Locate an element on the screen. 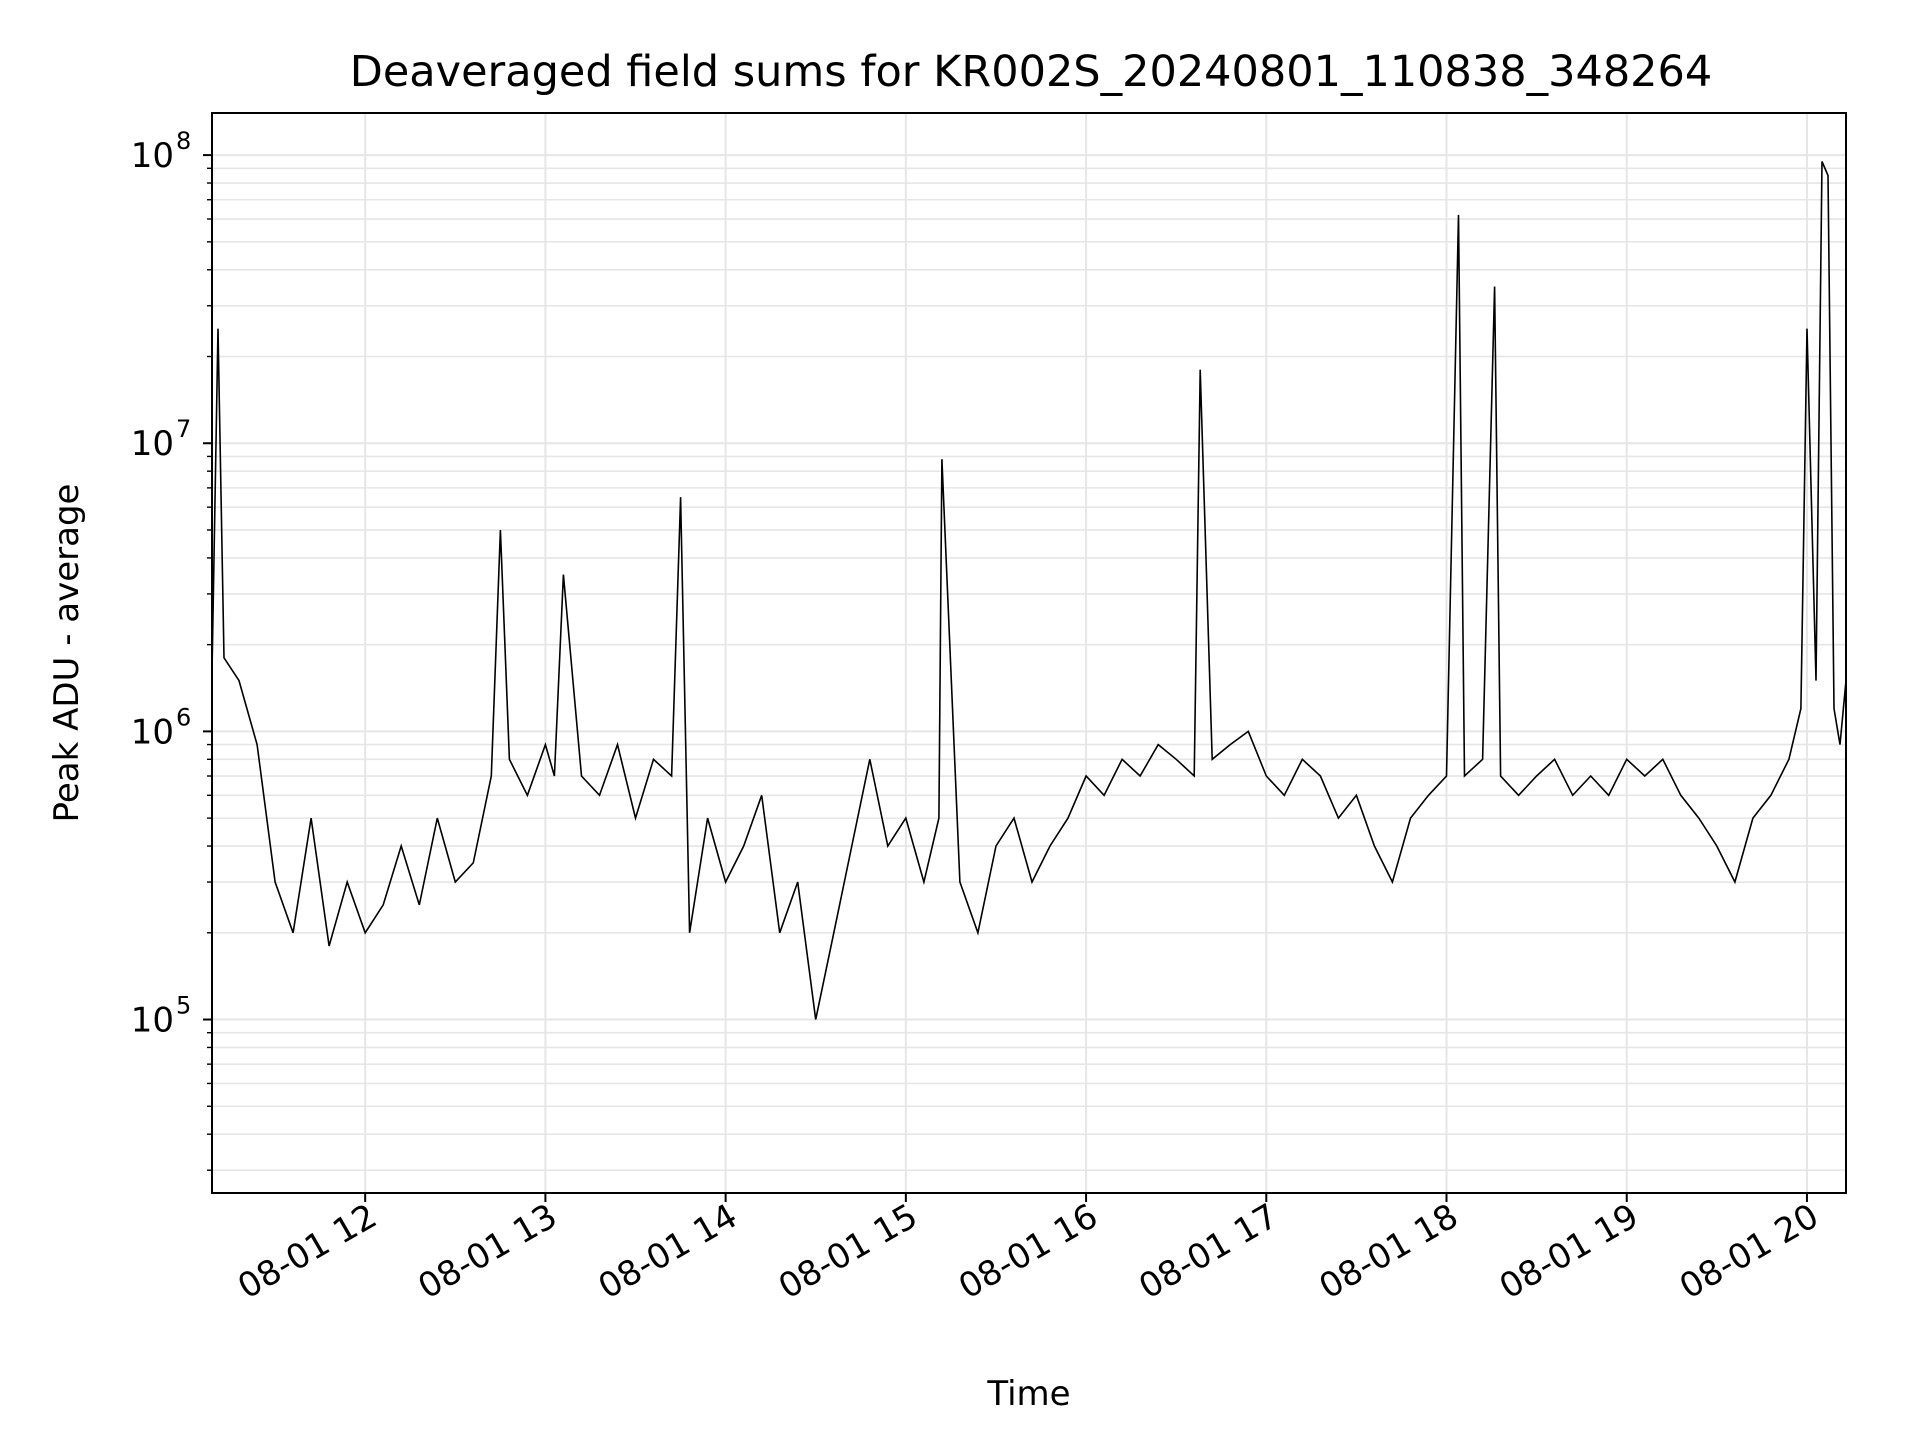 Image resolution: width=1920 pixels, height=1440 pixels. x-tick-label: 08-01 13 is located at coordinates (488, 1251).